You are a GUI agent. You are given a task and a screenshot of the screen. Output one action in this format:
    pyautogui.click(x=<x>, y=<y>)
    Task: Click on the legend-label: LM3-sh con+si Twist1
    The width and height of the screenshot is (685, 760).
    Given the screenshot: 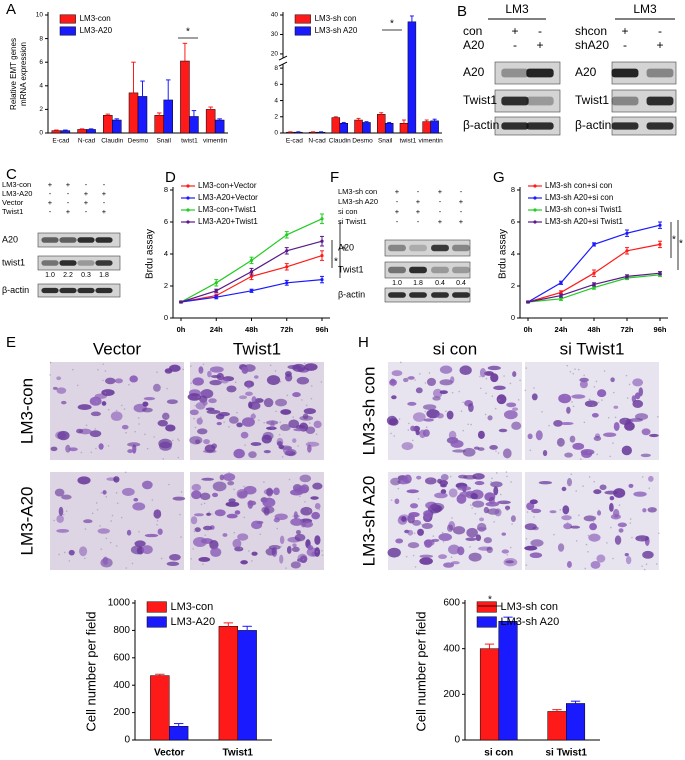 What is the action you would take?
    pyautogui.click(x=584, y=209)
    